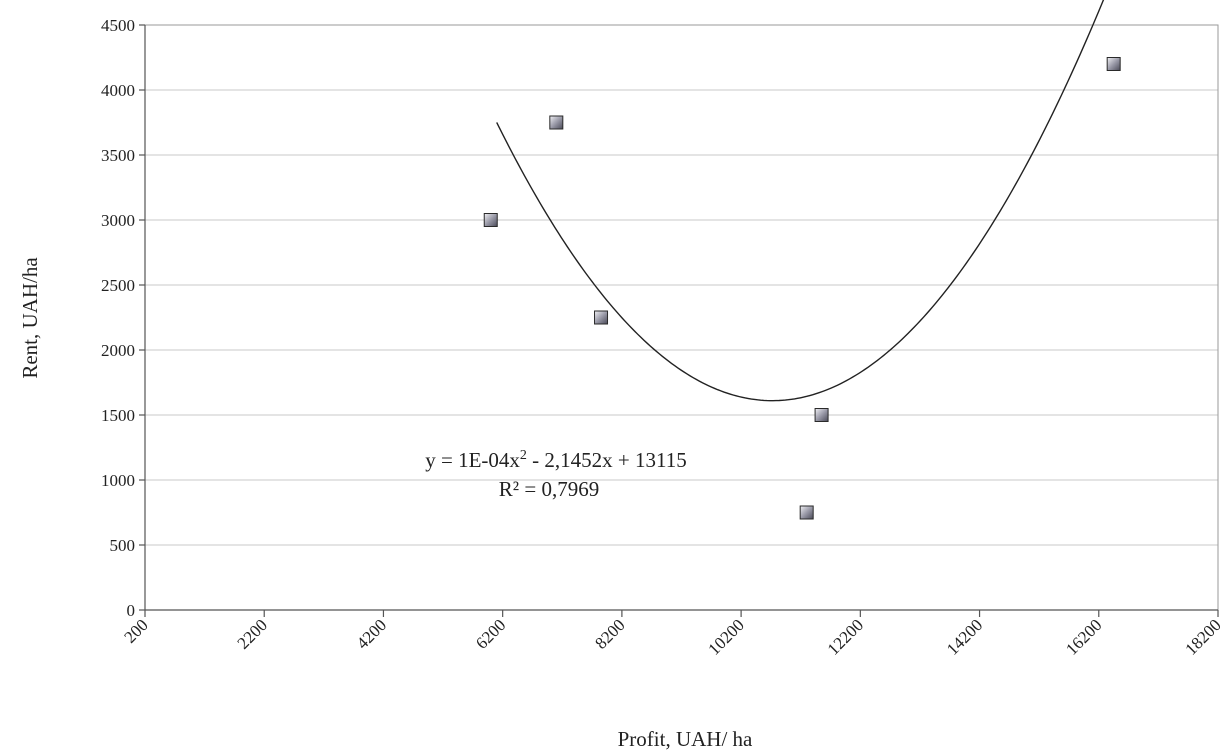  What do you see at coordinates (135, 630) in the screenshot?
I see `x-tick-label-200: 200` at bounding box center [135, 630].